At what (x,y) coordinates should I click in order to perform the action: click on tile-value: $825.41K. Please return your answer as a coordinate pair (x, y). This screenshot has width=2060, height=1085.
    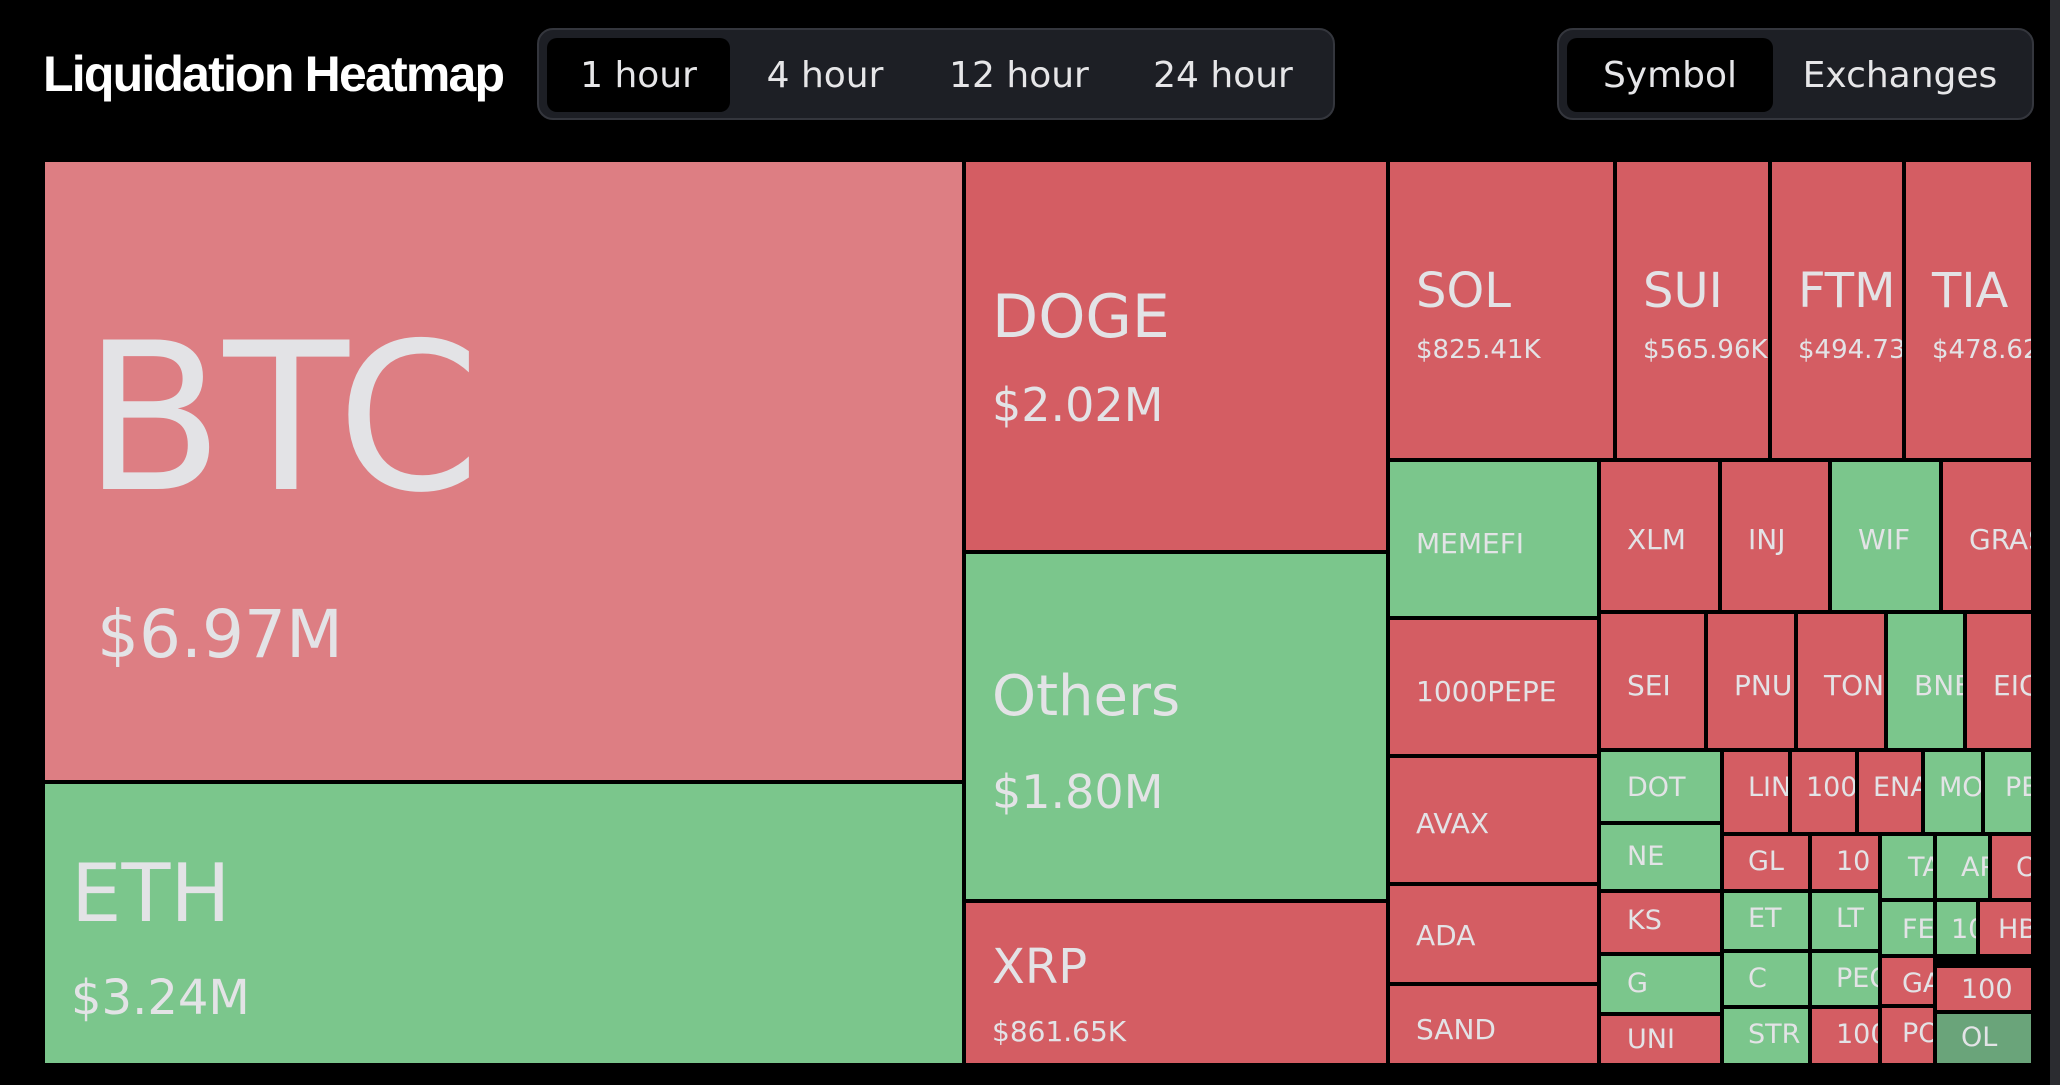
    Looking at the image, I should click on (1478, 350).